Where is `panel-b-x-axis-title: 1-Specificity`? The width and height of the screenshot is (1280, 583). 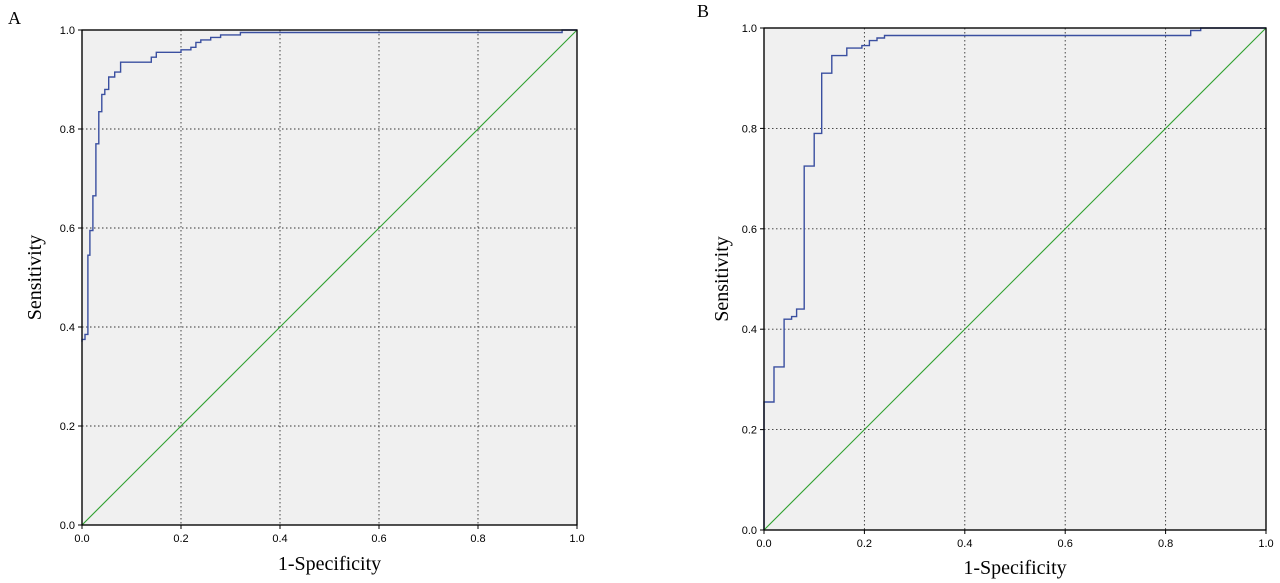 panel-b-x-axis-title: 1-Specificity is located at coordinates (1014, 568).